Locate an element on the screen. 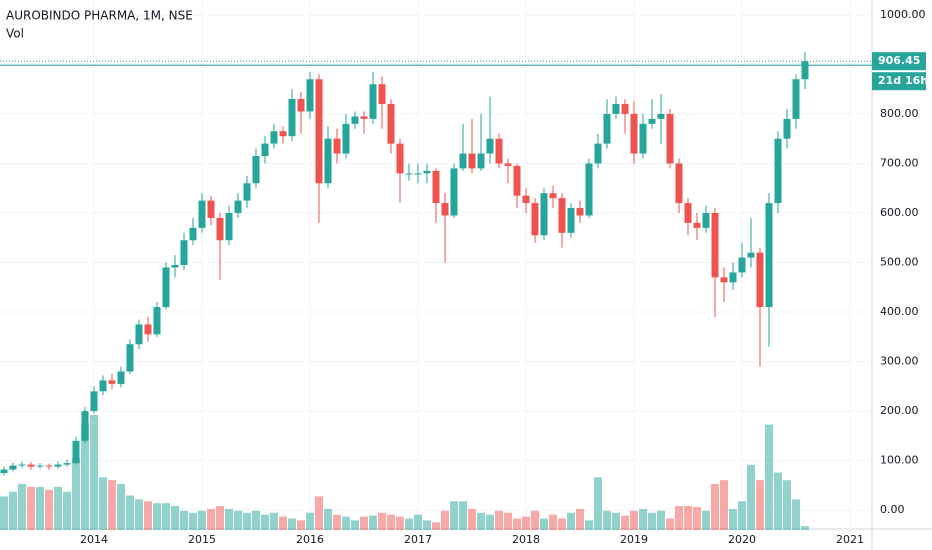  y-tick-label: 500.00 is located at coordinates (899, 262).